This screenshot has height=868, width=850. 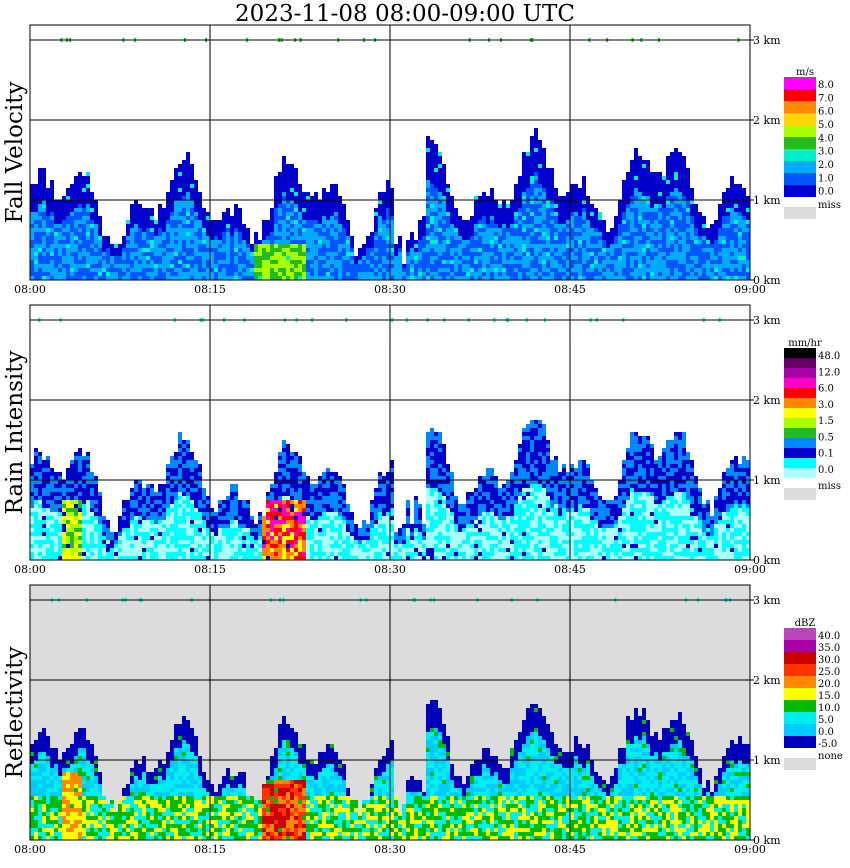 I want to click on legend-level-label: 5.0, so click(x=826, y=720).